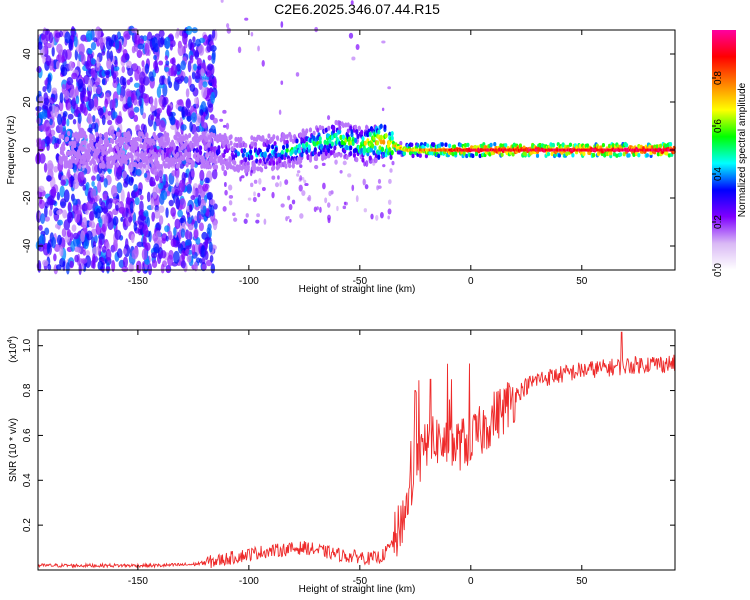  Describe the element at coordinates (27, 102) in the screenshot. I see `y-tick-label: 20` at that location.